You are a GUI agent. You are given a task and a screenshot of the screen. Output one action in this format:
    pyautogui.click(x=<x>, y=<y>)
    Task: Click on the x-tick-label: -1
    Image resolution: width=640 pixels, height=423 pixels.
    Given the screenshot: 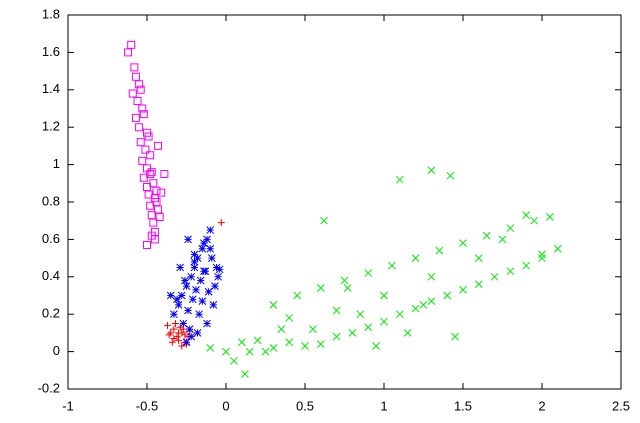 What is the action you would take?
    pyautogui.click(x=68, y=405)
    